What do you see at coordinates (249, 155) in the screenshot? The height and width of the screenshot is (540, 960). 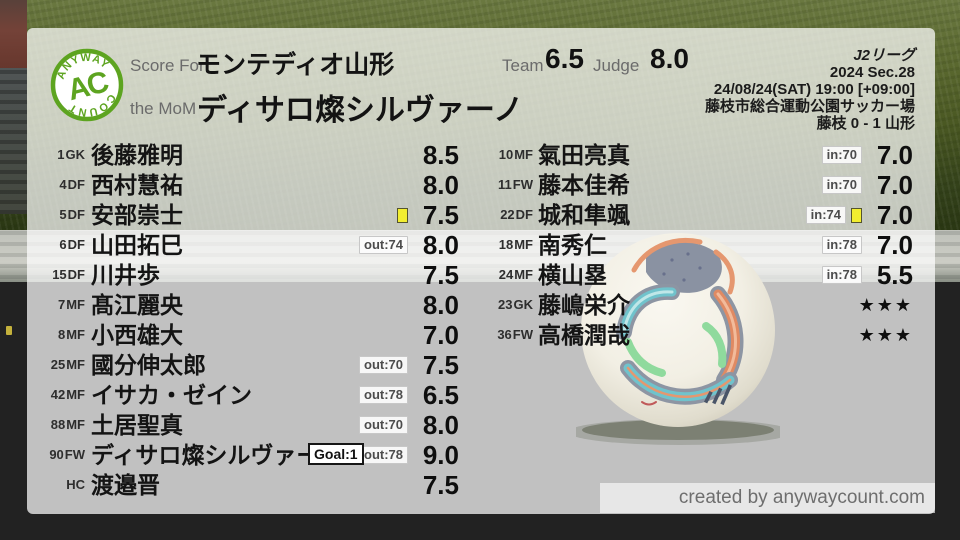 I see `player-row: 1GK 後藤雅明 8.5` at bounding box center [249, 155].